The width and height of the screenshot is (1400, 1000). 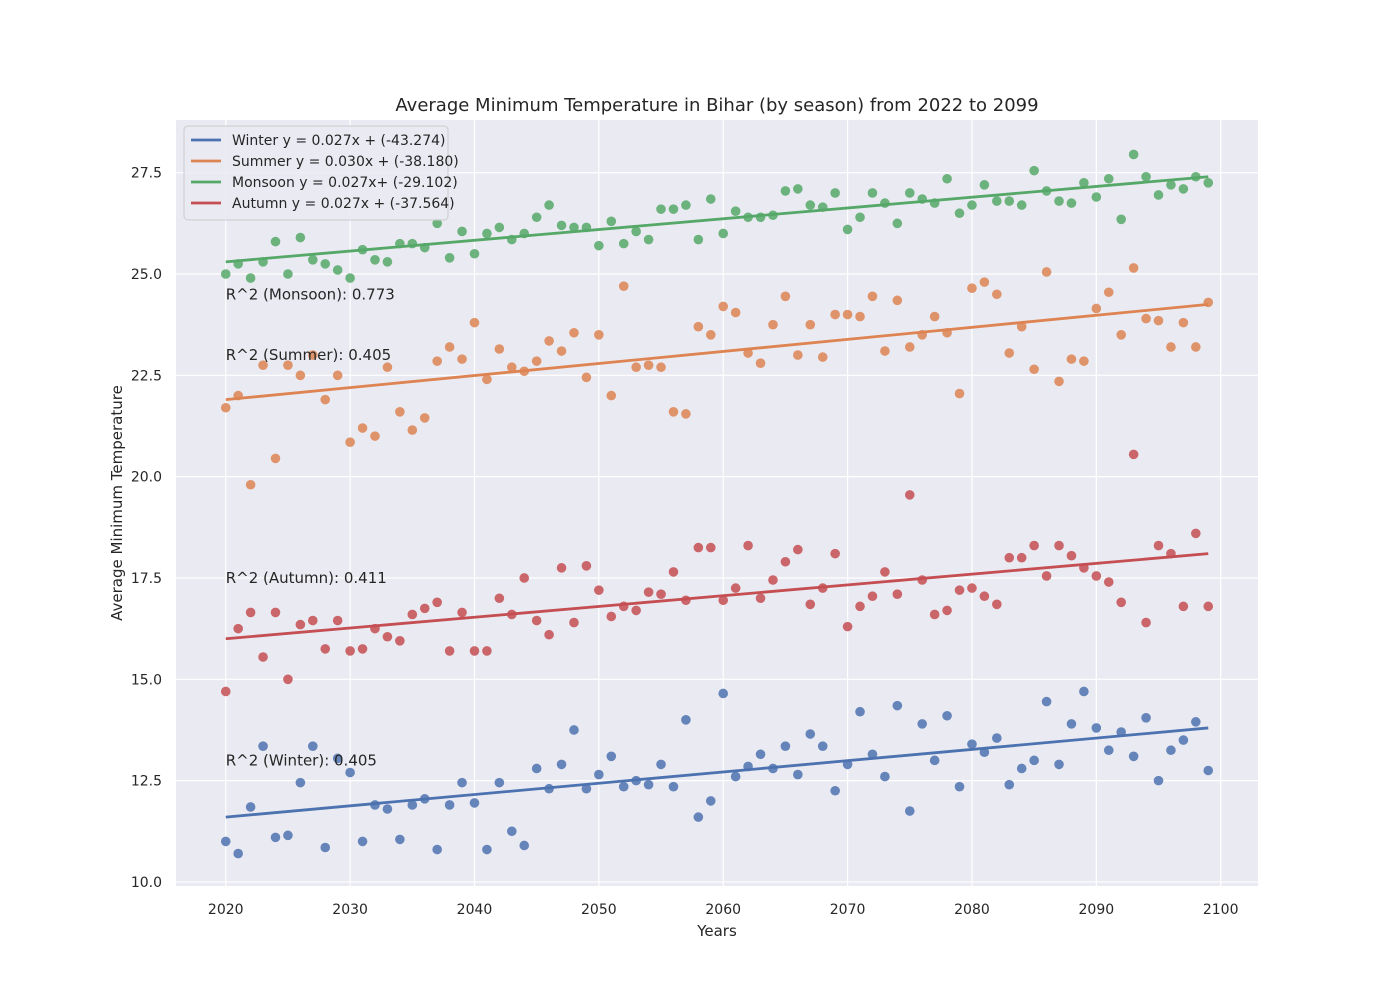 I want to click on summer-legend-label: Summer y = 0.030x + (-38.180), so click(x=345, y=162).